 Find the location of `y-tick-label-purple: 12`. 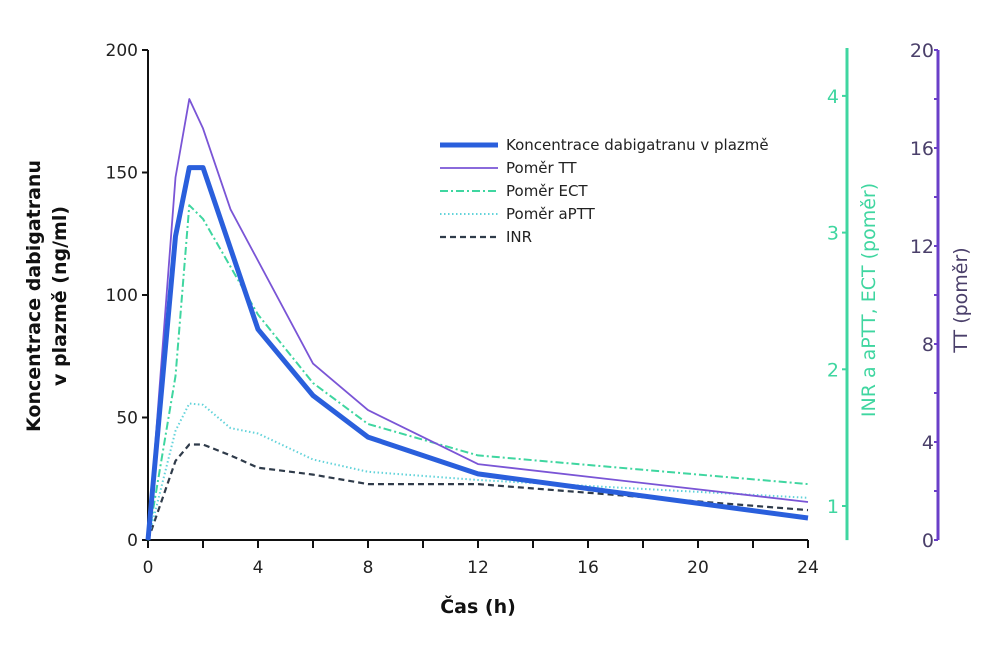

y-tick-label-purple: 12 is located at coordinates (922, 247).